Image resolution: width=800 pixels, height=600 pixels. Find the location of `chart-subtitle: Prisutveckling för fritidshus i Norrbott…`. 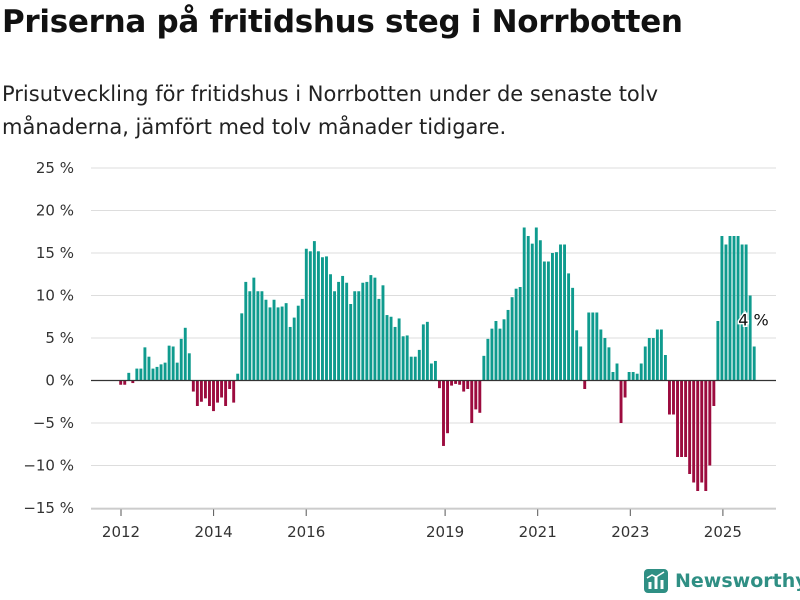

chart-subtitle: Prisutveckling för fritidshus i Norrbott… is located at coordinates (330, 110).